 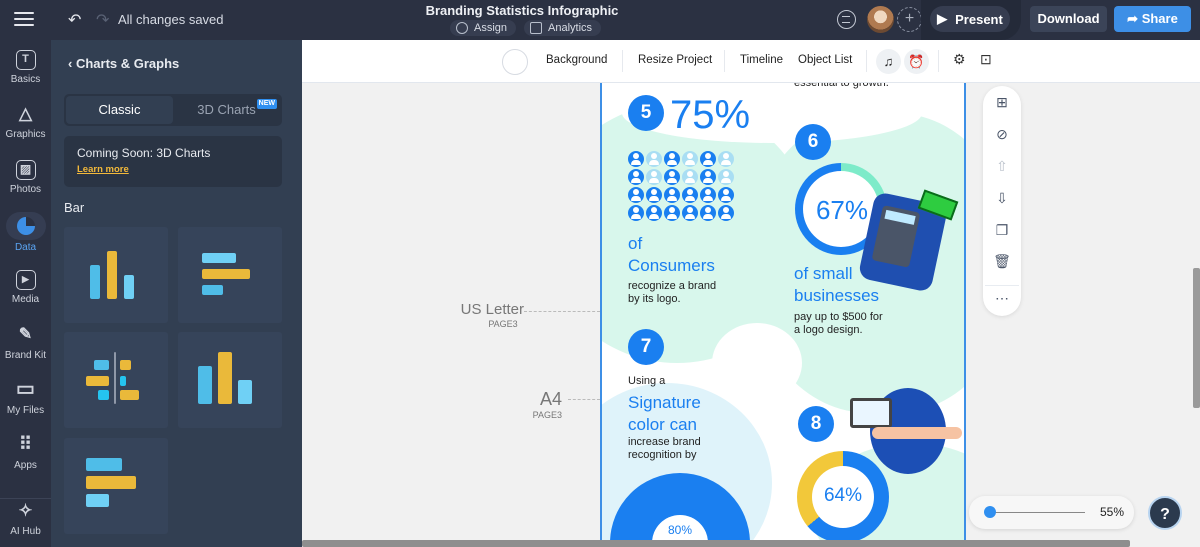 I want to click on image-icon: ▨, so click(x=25, y=170).